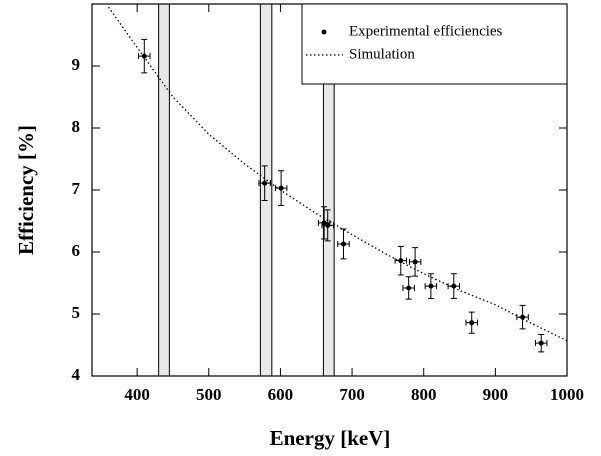 The width and height of the screenshot is (601, 456). Describe the element at coordinates (76, 312) in the screenshot. I see `y-tick-label: 5` at that location.